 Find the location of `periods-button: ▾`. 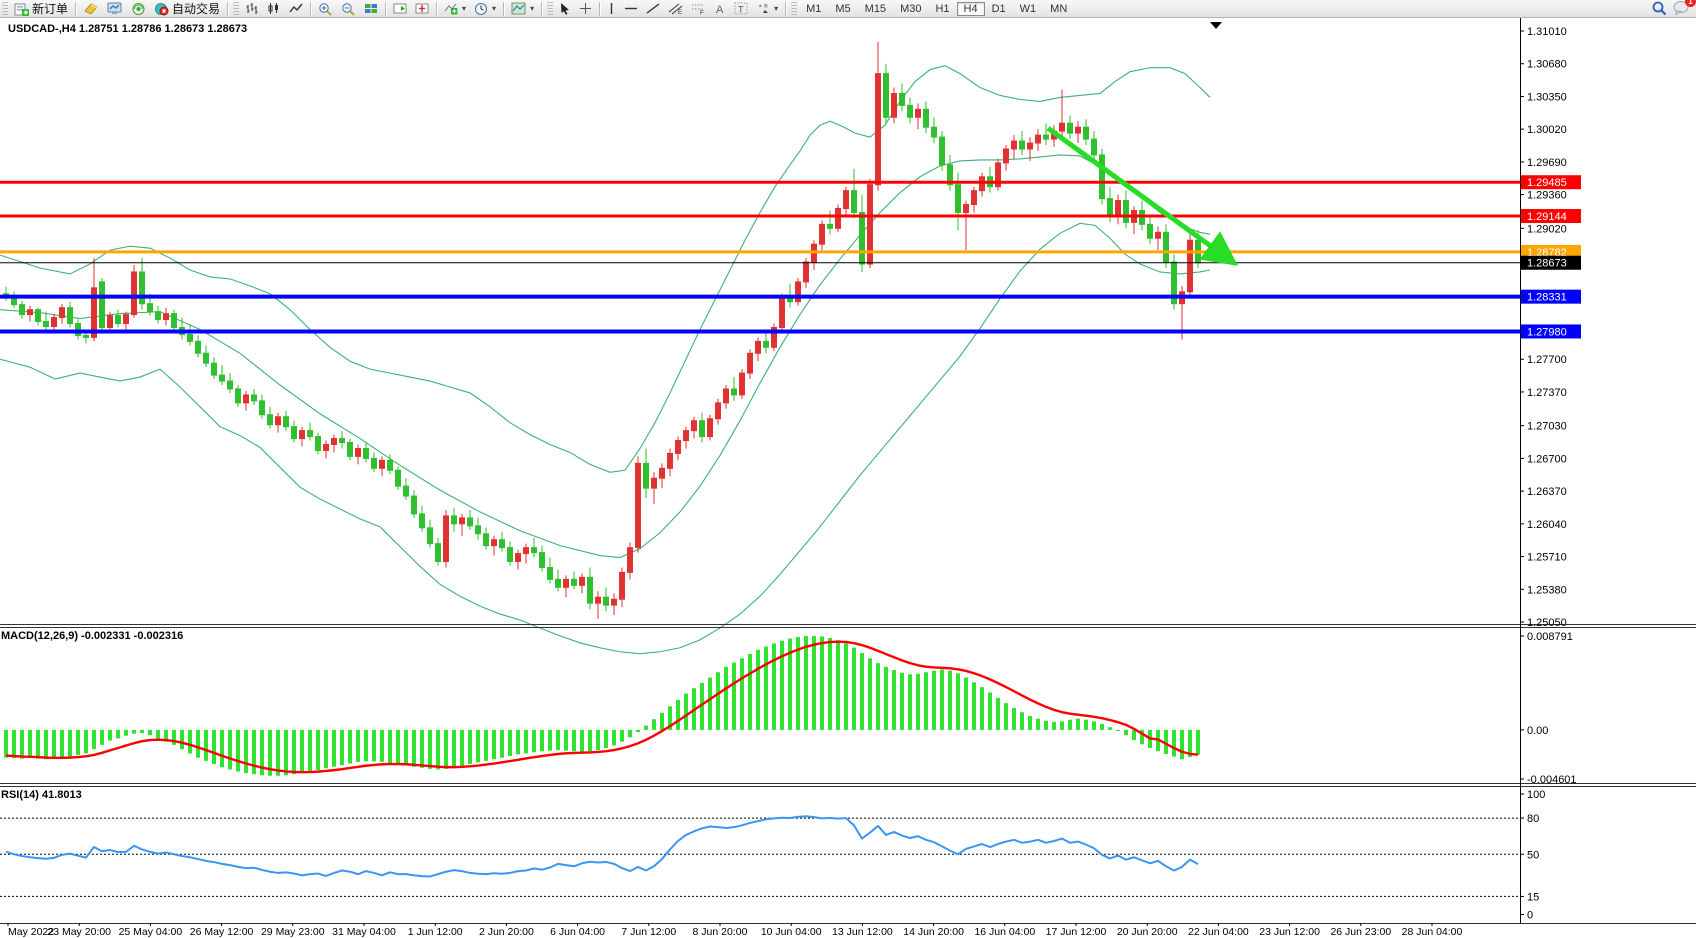

periods-button: ▾ is located at coordinates (485, 9).